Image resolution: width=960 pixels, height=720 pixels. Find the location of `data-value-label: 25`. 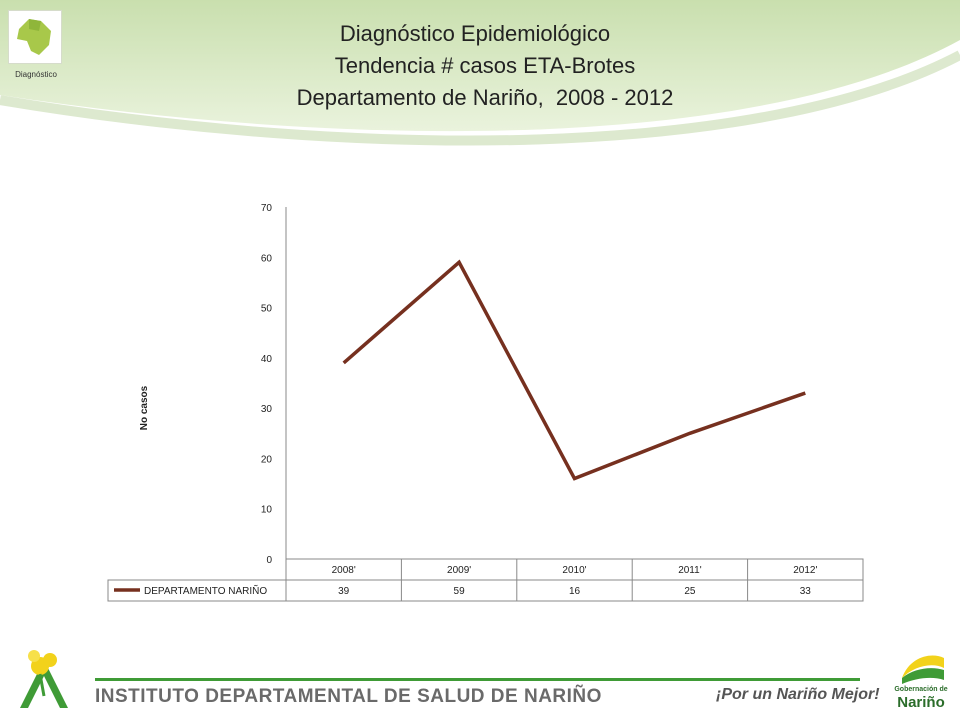

data-value-label: 25 is located at coordinates (690, 591).